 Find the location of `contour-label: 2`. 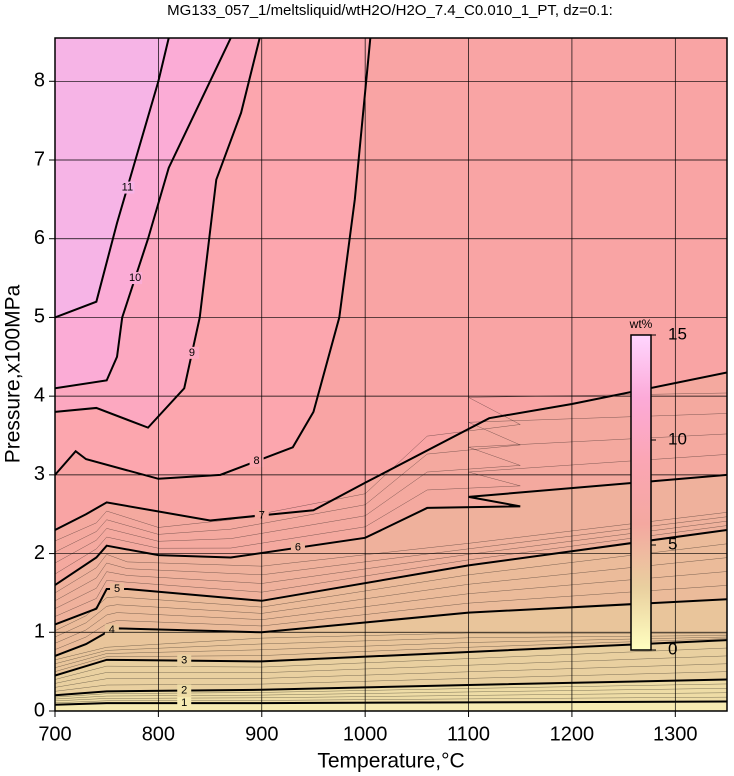

contour-label: 2 is located at coordinates (184, 690).